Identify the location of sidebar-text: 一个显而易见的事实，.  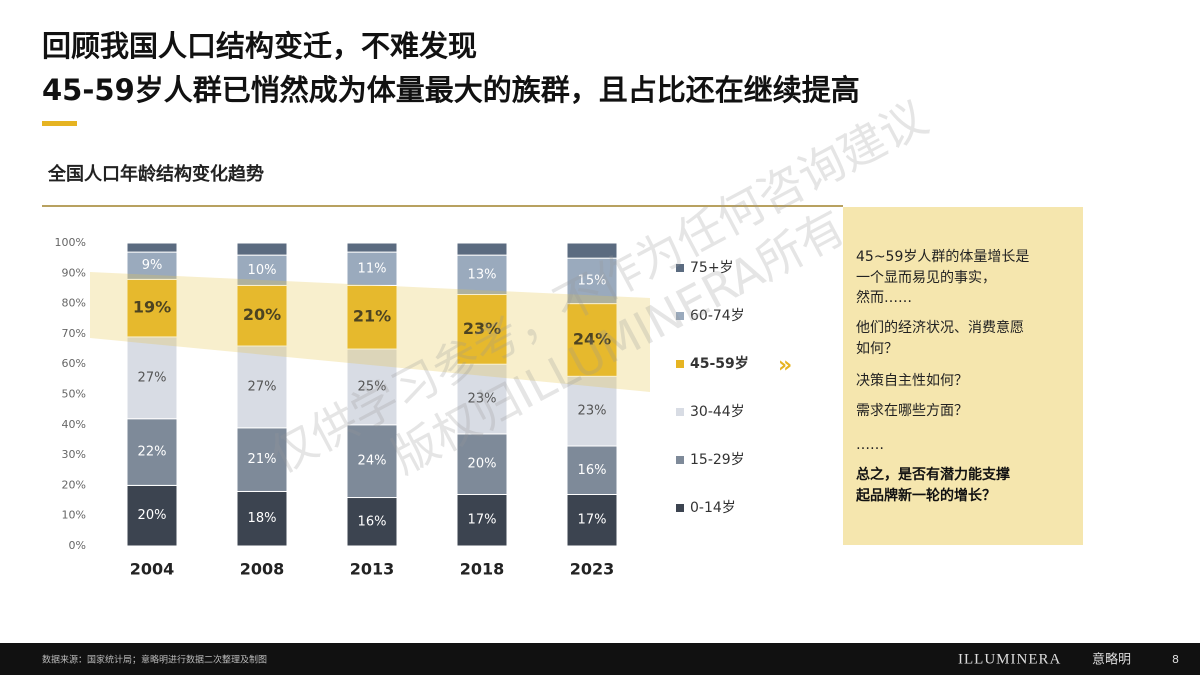
(926, 278).